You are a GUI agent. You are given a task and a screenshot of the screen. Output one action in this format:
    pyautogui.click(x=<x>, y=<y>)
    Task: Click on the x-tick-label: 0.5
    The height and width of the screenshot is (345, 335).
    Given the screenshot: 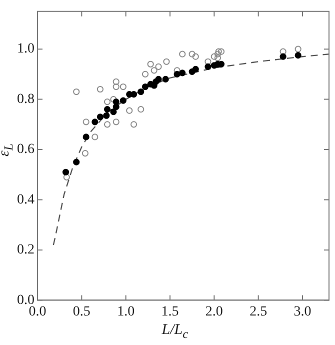 What is the action you would take?
    pyautogui.click(x=81, y=312)
    